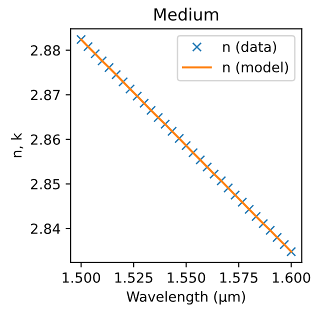 The height and width of the screenshot is (320, 321). What do you see at coordinates (45, 228) in the screenshot?
I see `y-tick-label: 2.84` at bounding box center [45, 228].